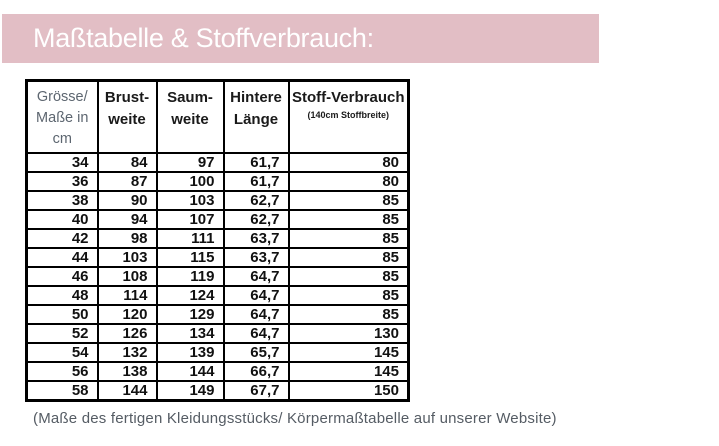 The height and width of the screenshot is (446, 719). I want to click on table-cell: 50, so click(62, 314).